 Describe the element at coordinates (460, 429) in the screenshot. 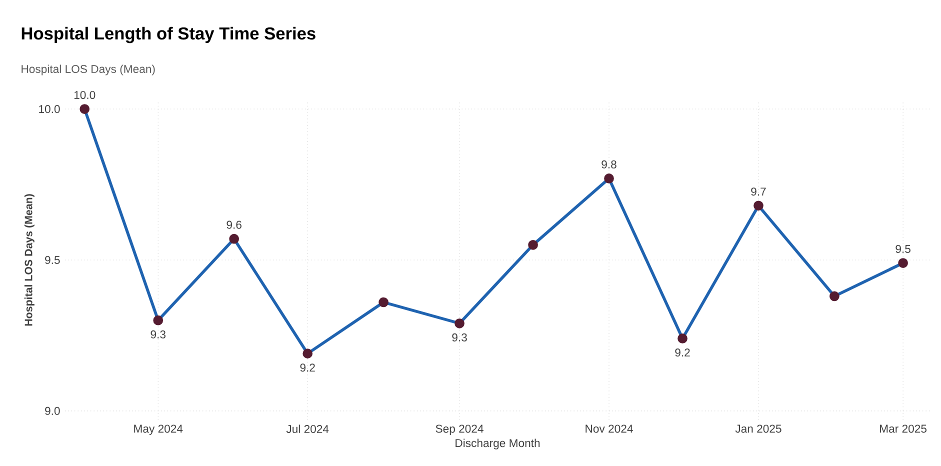

I see `x-tick-label: Sep 2024` at that location.